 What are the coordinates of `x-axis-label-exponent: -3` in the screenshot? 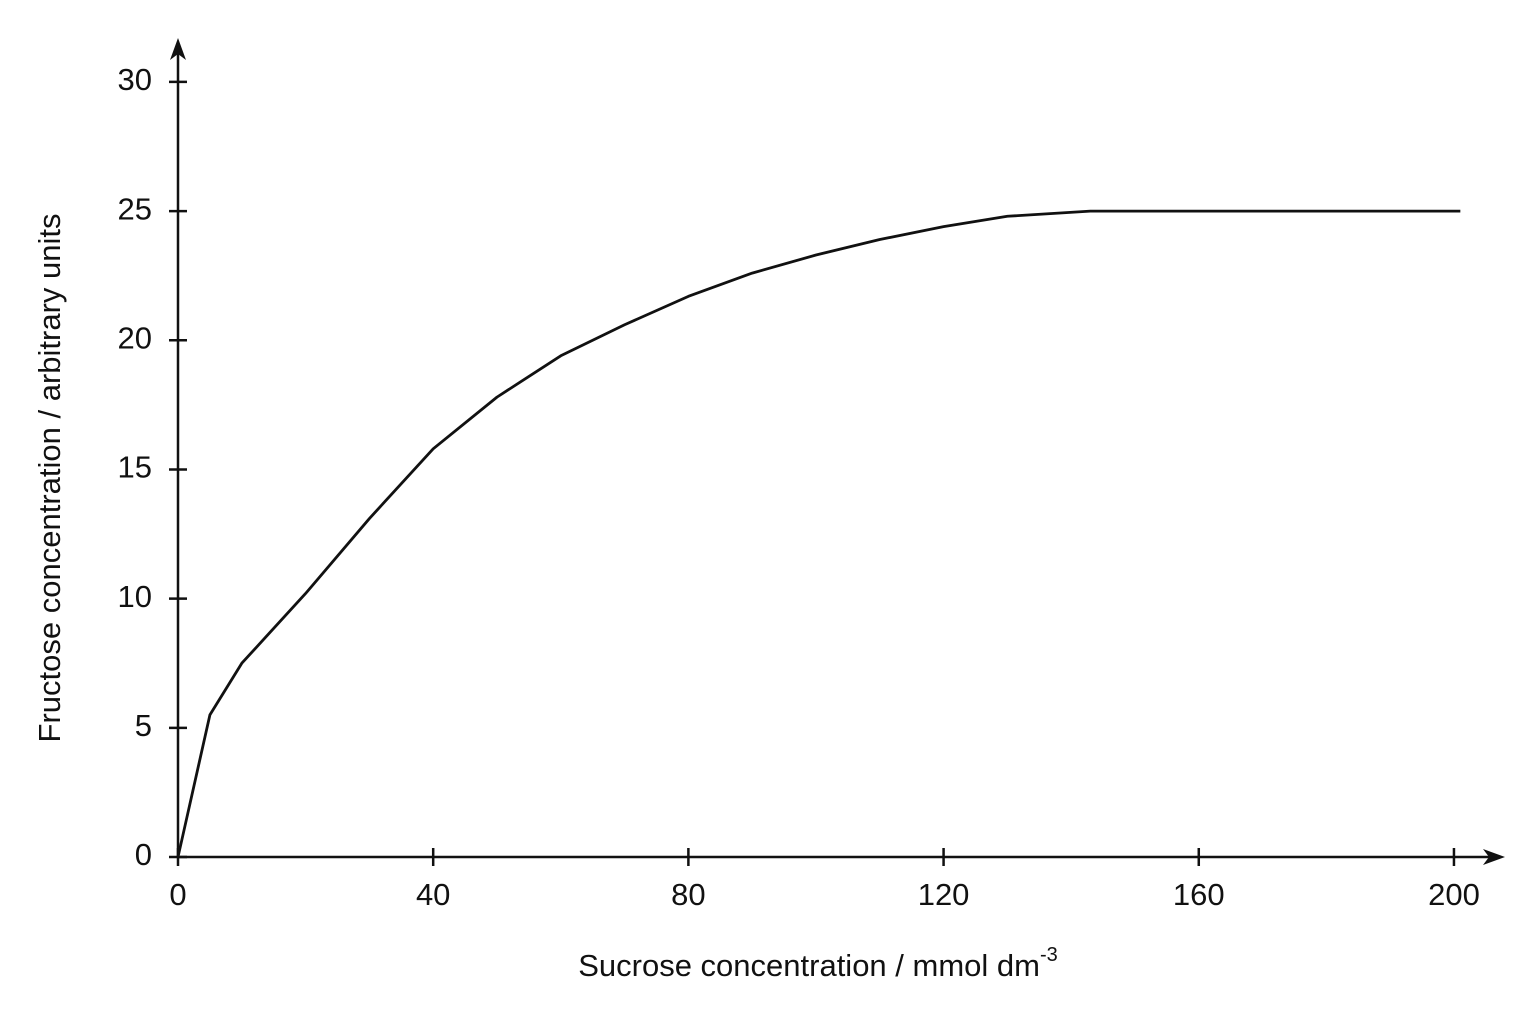 It's located at (1049, 955).